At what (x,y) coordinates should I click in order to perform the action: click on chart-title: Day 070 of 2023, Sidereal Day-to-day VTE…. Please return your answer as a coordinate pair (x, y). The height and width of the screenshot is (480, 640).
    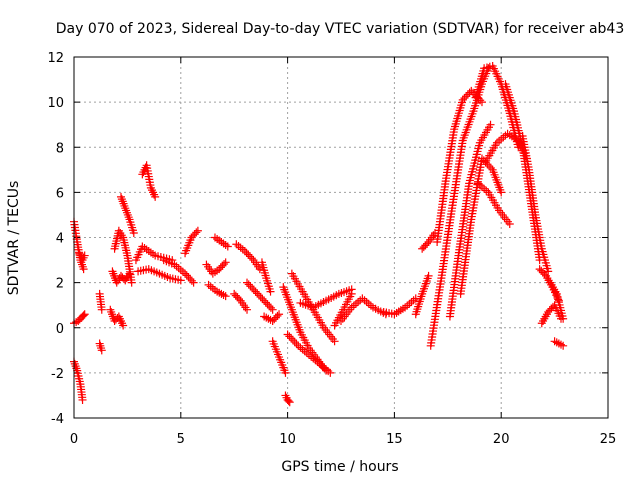
    Looking at the image, I should click on (340, 29).